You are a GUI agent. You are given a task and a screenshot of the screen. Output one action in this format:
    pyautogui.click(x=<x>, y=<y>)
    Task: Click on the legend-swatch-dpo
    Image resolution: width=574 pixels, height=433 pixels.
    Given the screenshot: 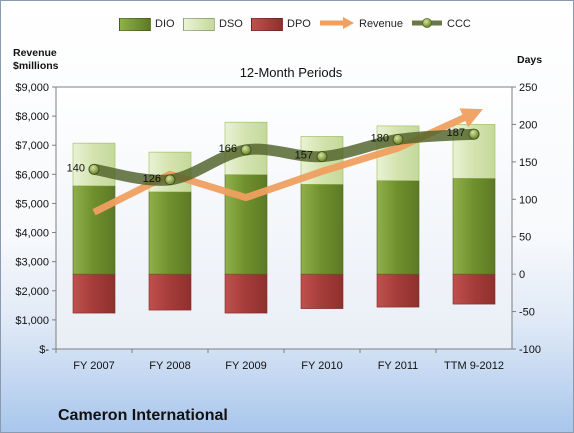 What is the action you would take?
    pyautogui.click(x=267, y=24)
    